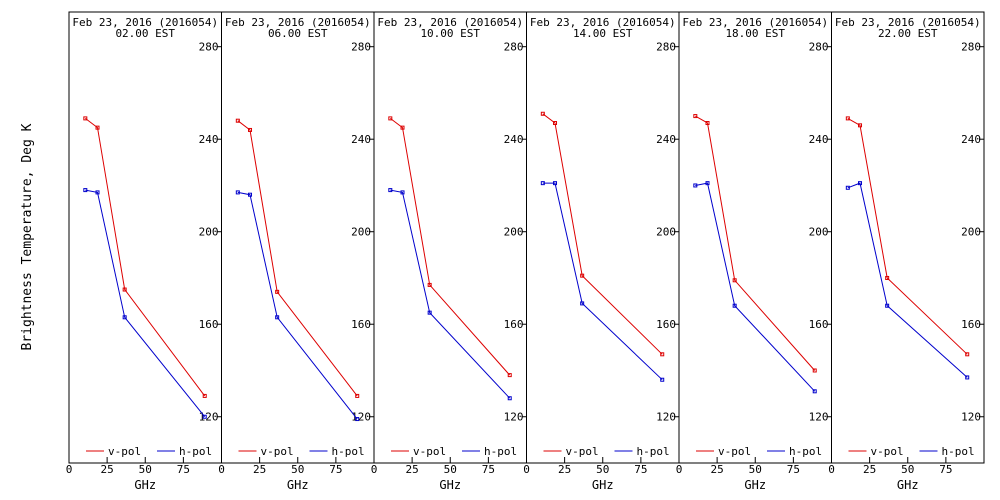  I want to click on y-axis-label: Brightness Temperature, Deg K, so click(27, 236).